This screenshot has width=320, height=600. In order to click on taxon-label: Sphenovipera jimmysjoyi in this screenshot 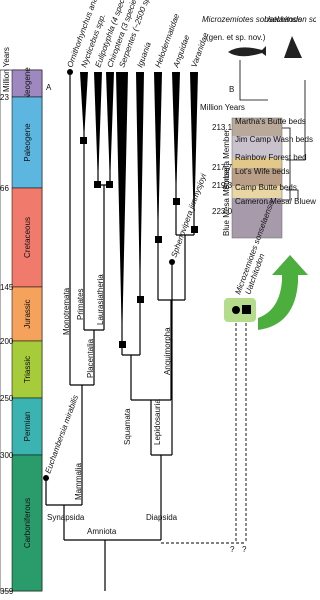, I will do `click(188, 215)`.